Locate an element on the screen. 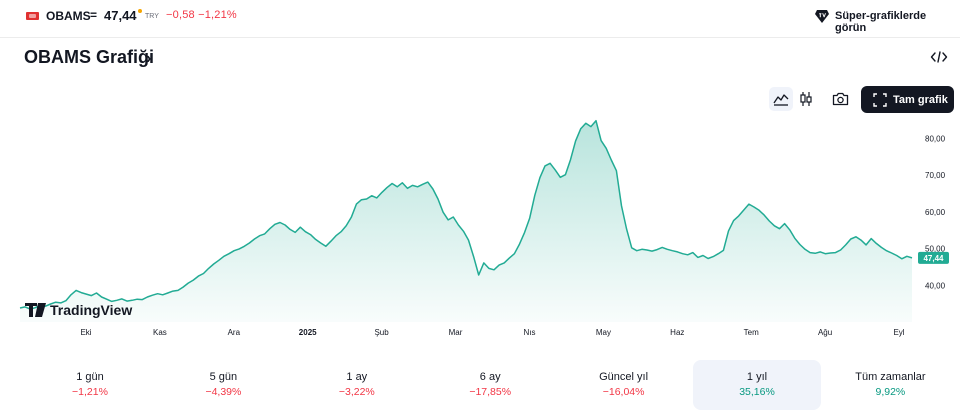 The image size is (960, 414). x-tick-label: Şub is located at coordinates (381, 332).